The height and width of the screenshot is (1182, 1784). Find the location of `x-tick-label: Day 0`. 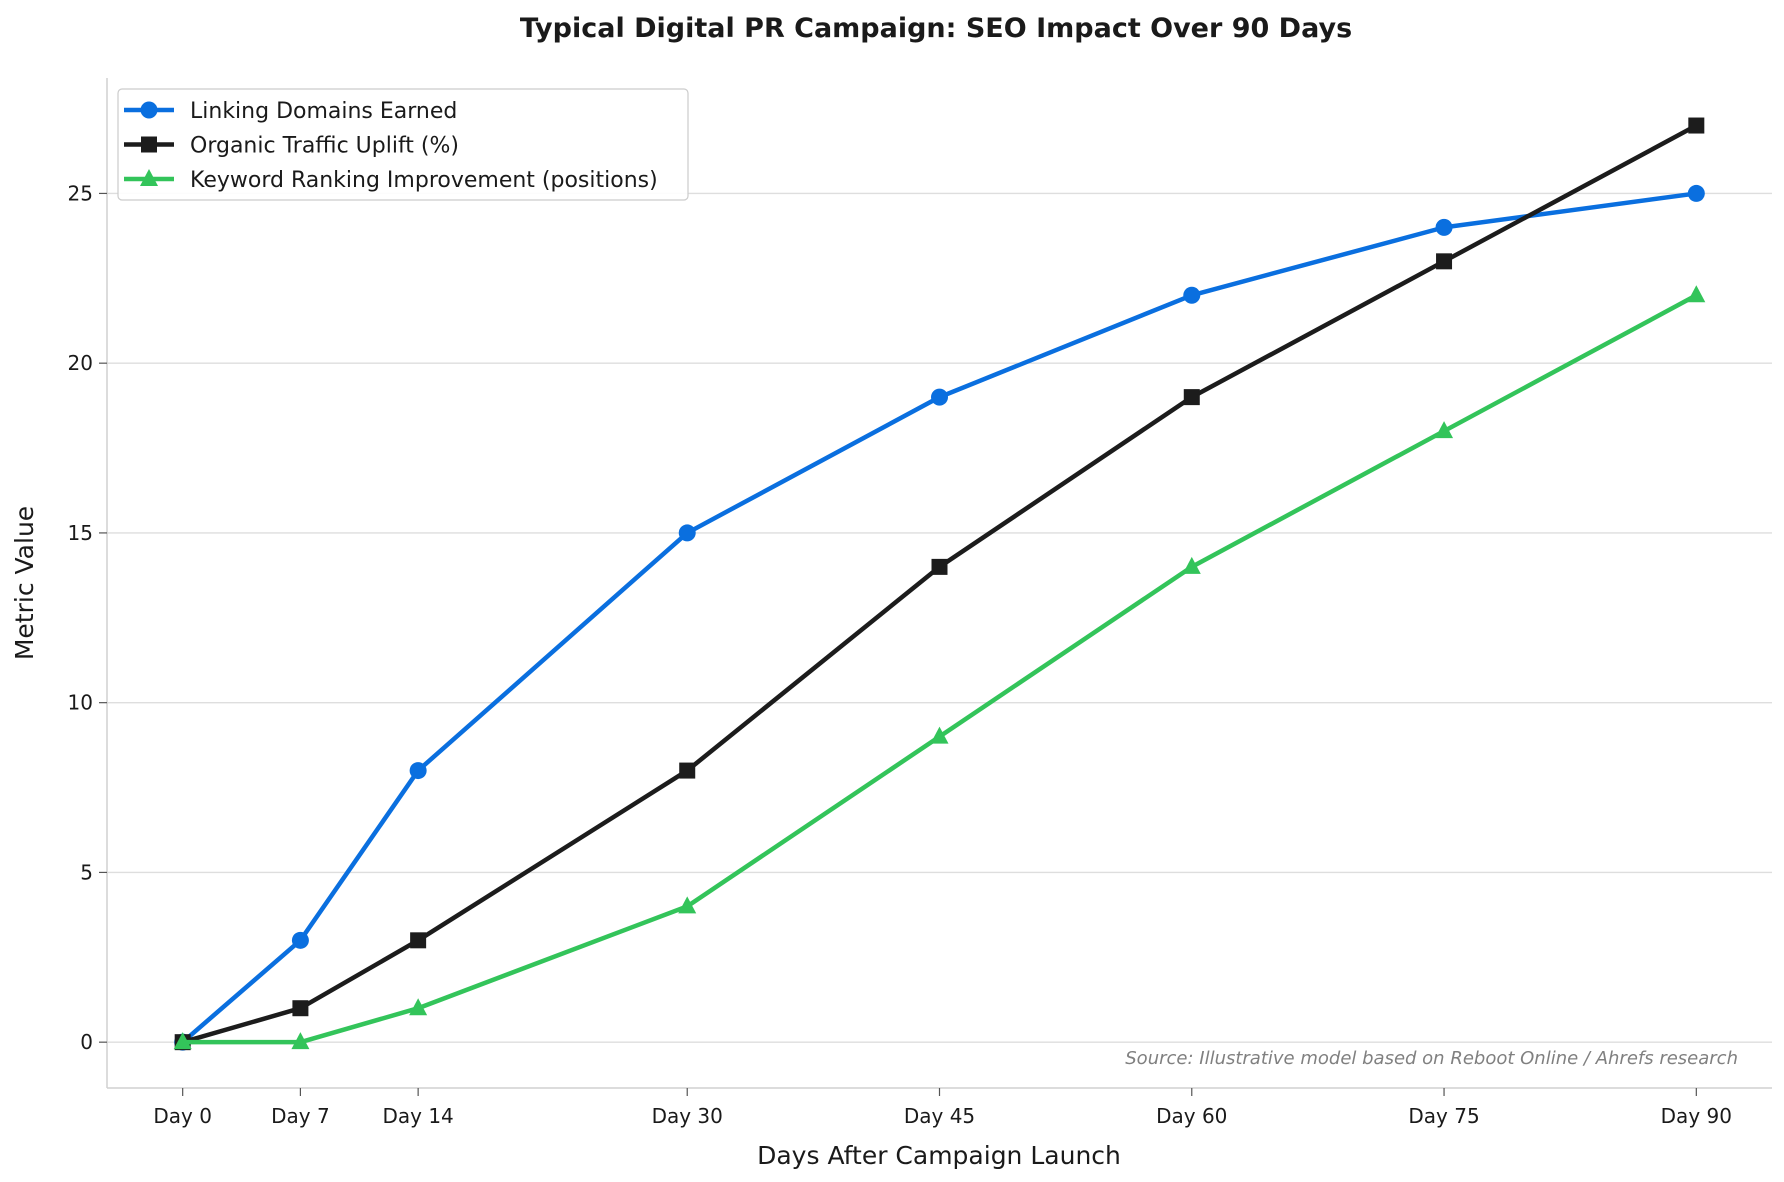

x-tick-label: Day 0 is located at coordinates (182, 1116).